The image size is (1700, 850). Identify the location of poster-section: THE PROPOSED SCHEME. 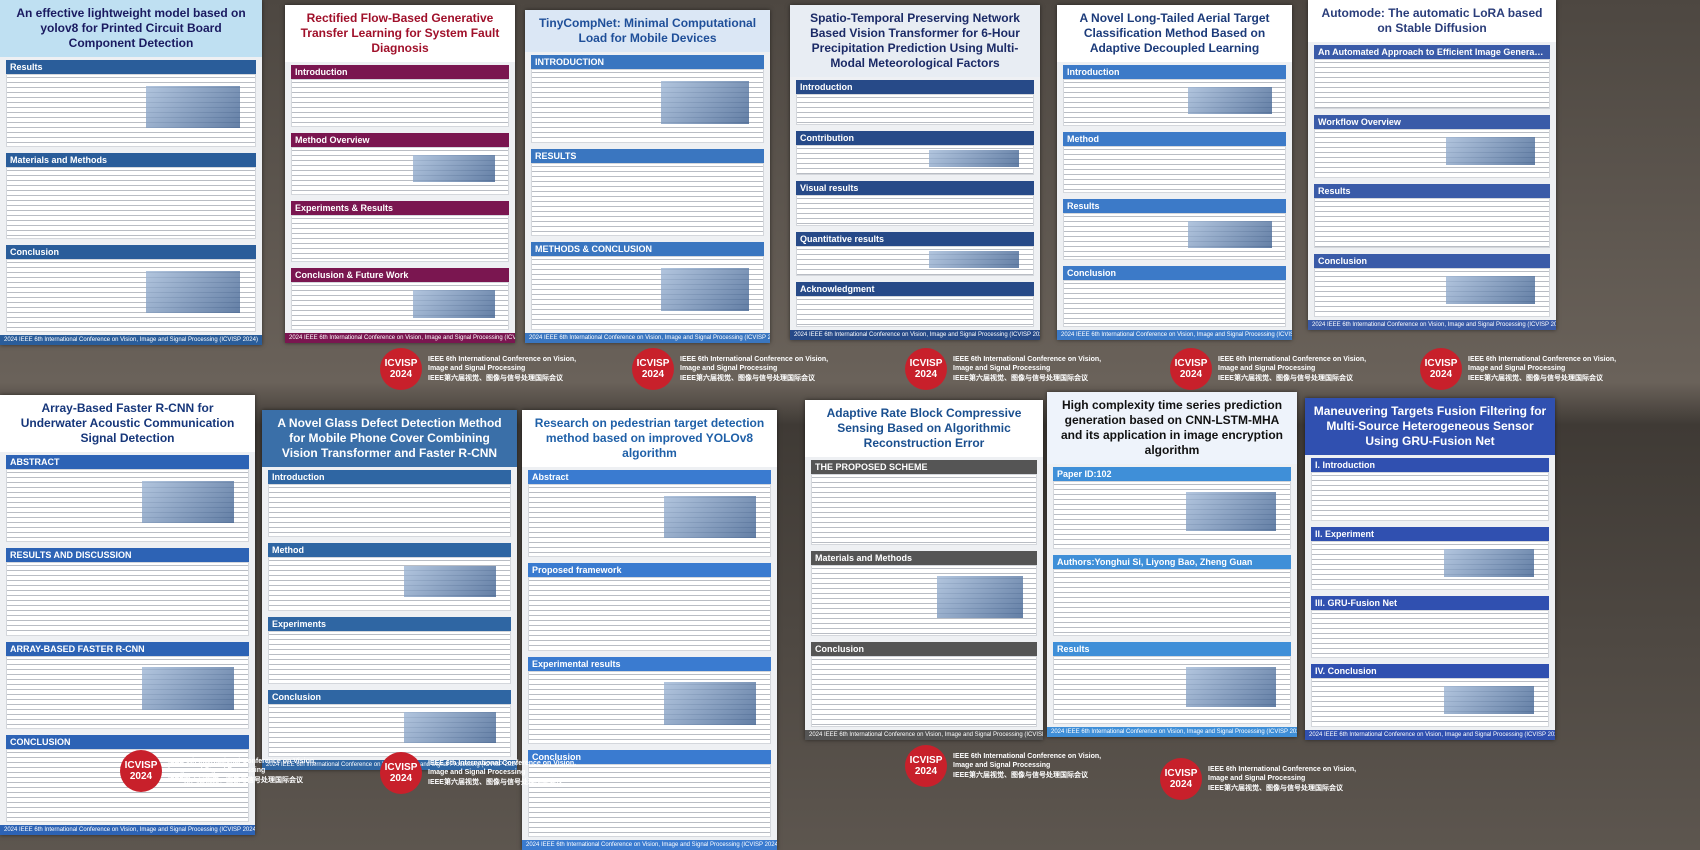
(924, 502).